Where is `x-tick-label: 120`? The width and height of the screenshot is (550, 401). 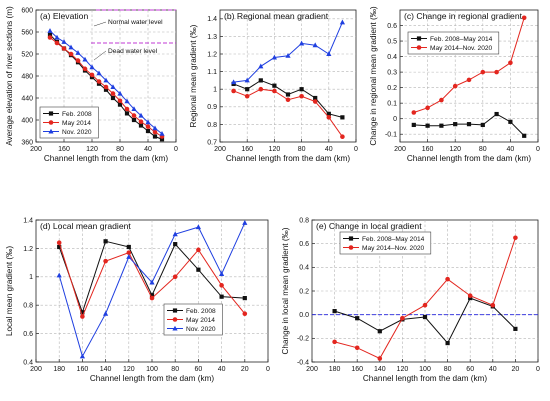
x-tick-label: 120 is located at coordinates (455, 149).